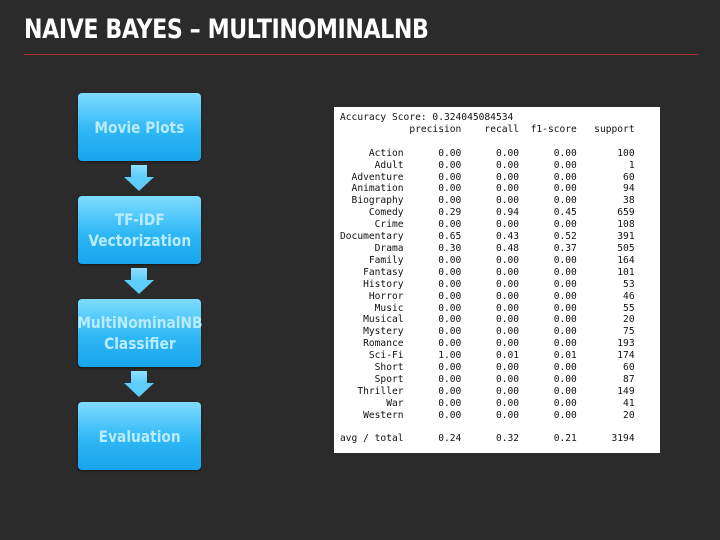  Describe the element at coordinates (548, 439) in the screenshot. I see `f1-score-value: 0.21` at that location.